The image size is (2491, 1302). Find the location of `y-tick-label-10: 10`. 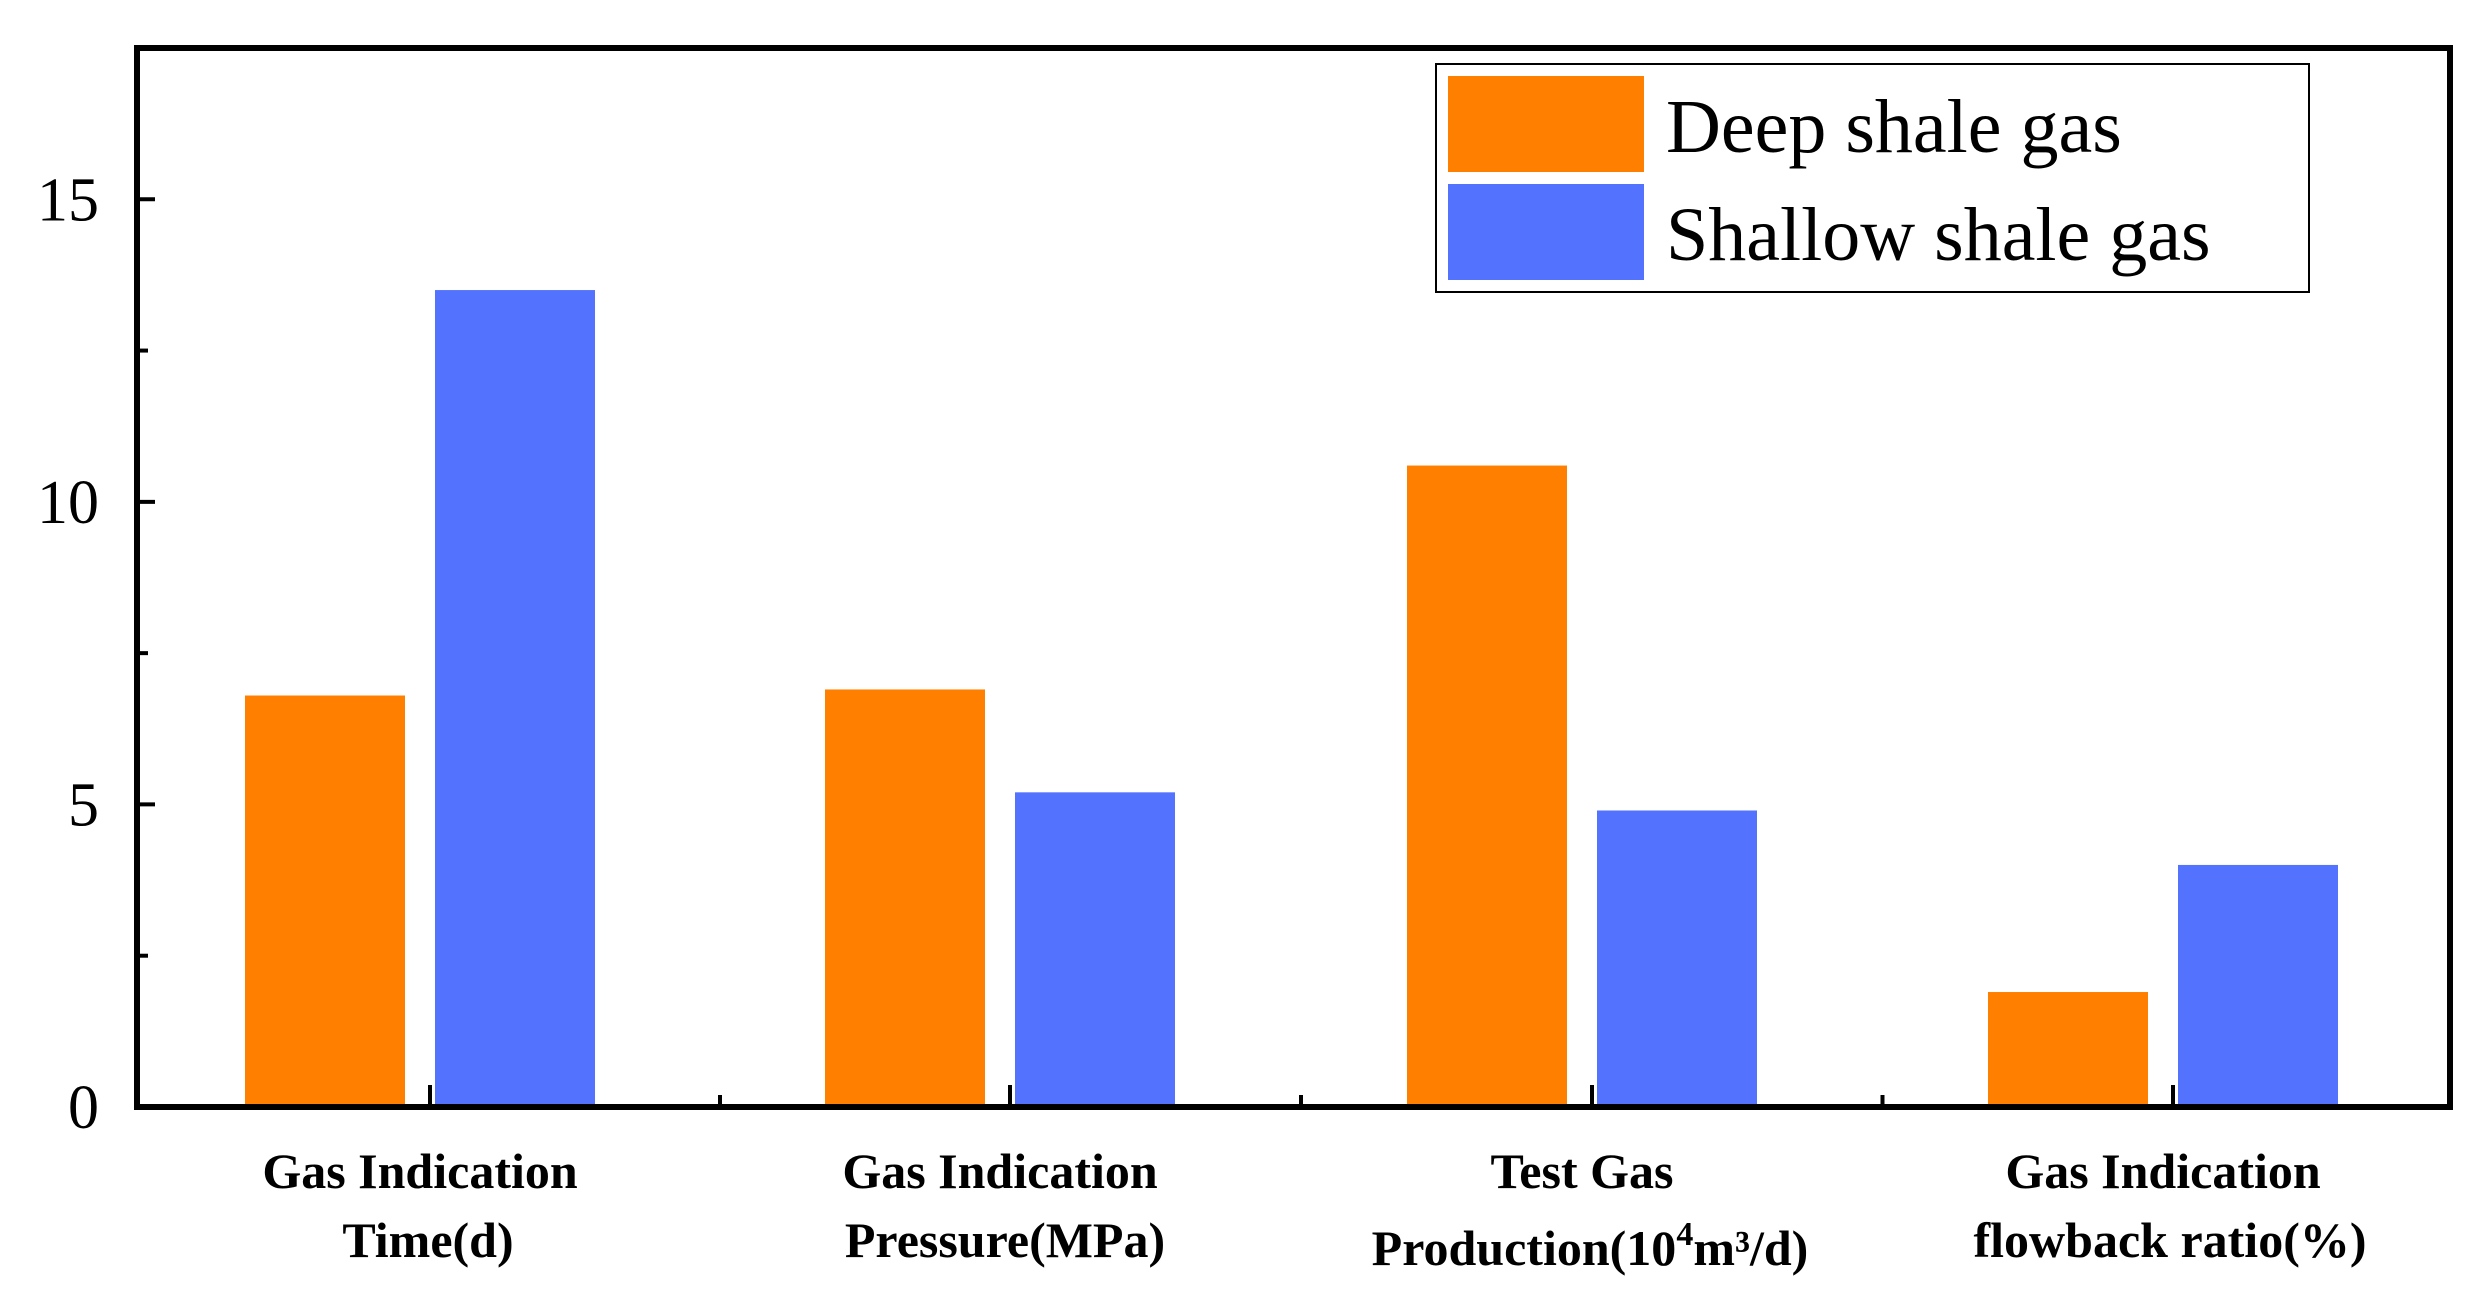

y-tick-label-10: 10 is located at coordinates (68, 503).